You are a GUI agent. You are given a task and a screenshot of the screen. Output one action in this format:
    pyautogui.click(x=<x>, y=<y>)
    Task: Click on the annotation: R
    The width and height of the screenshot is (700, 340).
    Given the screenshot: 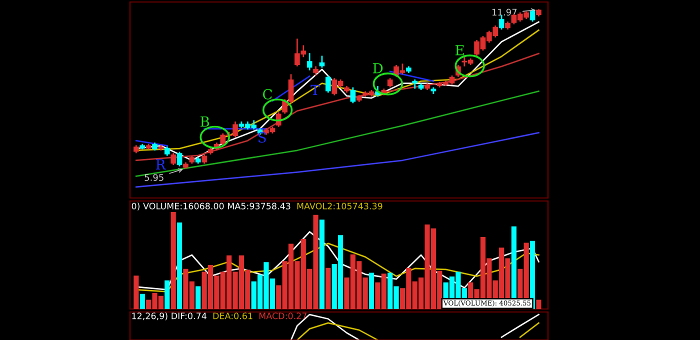 What is the action you would take?
    pyautogui.click(x=161, y=164)
    